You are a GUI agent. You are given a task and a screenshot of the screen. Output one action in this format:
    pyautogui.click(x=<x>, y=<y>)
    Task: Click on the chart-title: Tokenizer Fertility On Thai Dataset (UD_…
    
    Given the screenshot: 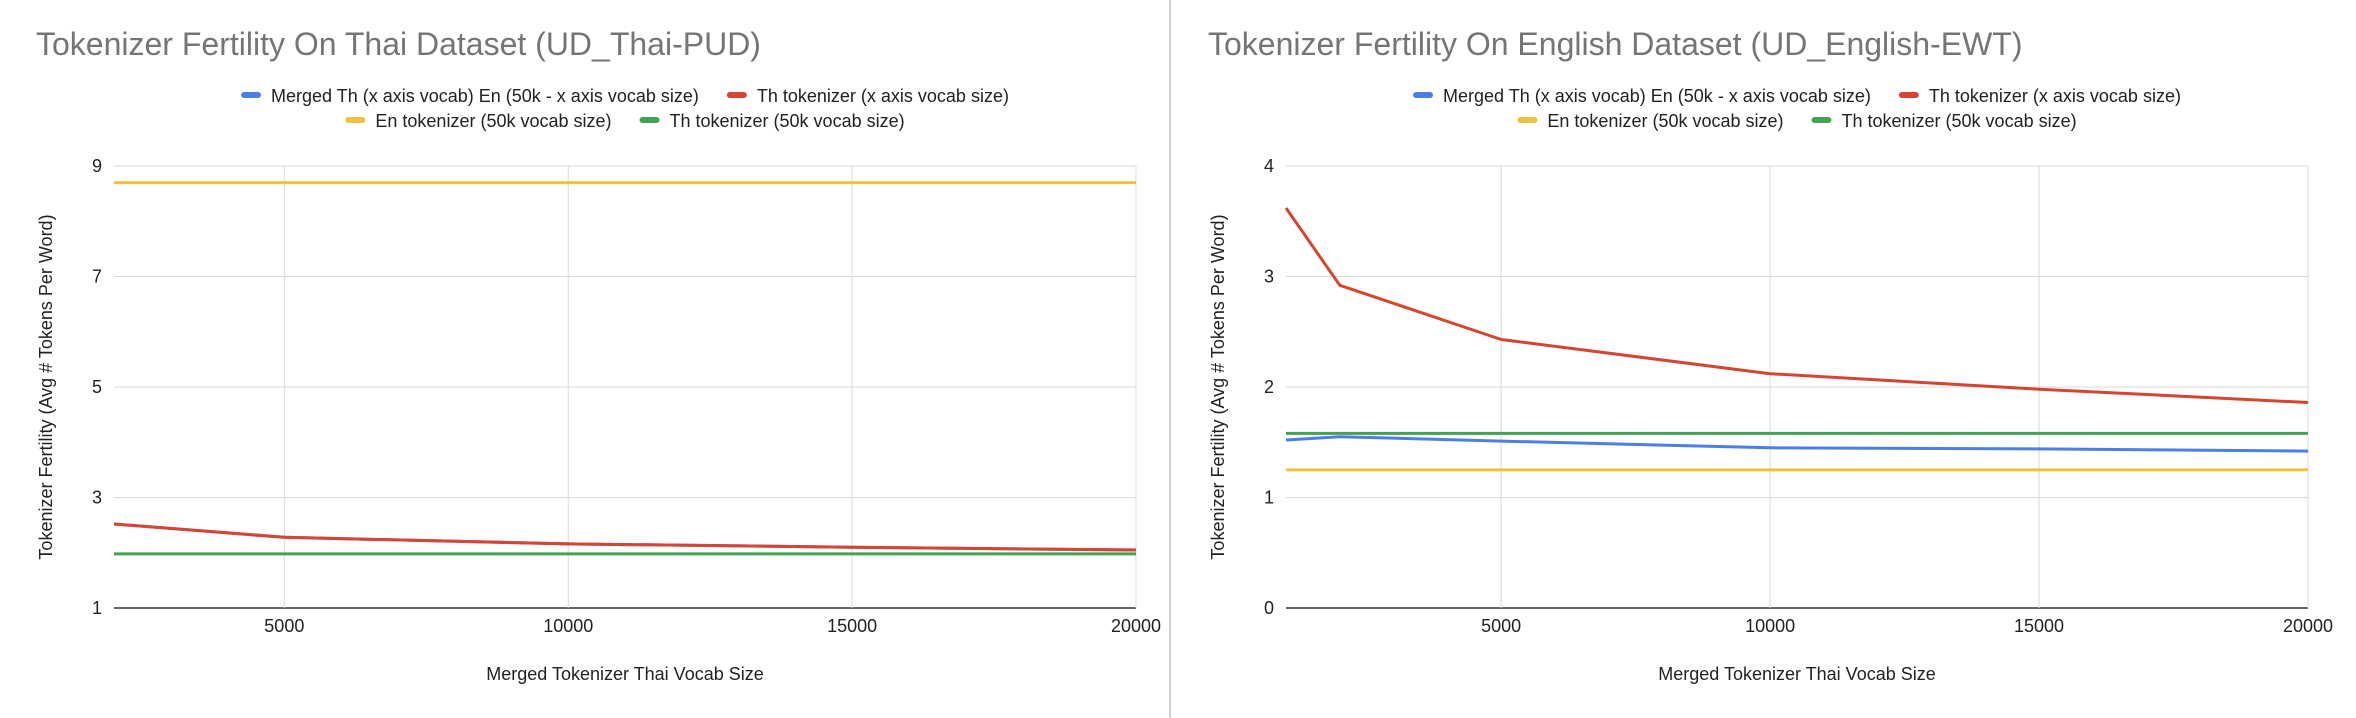 What is the action you would take?
    pyautogui.click(x=398, y=44)
    